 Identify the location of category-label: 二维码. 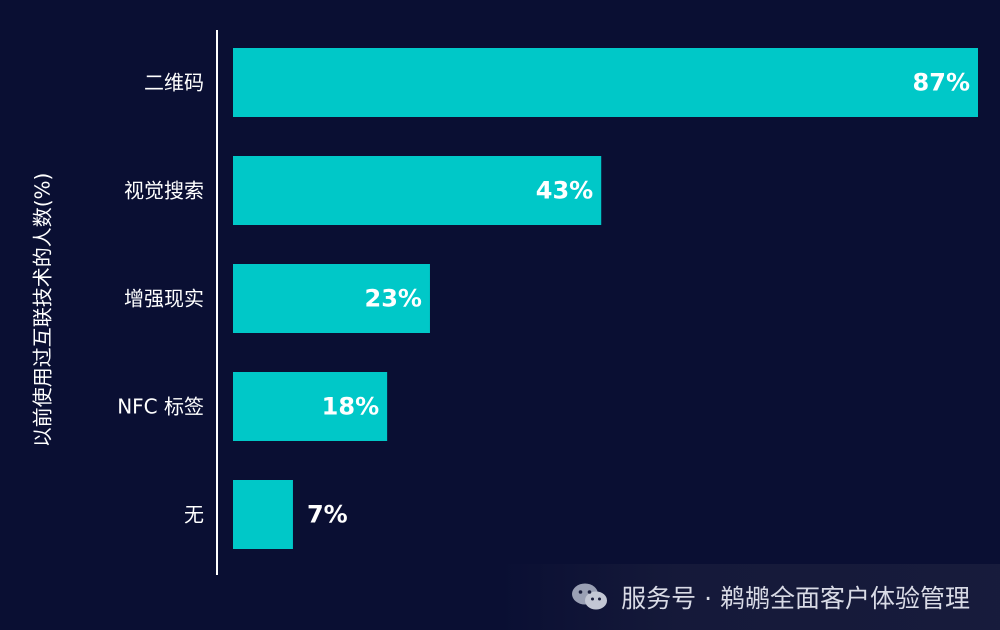
(174, 83).